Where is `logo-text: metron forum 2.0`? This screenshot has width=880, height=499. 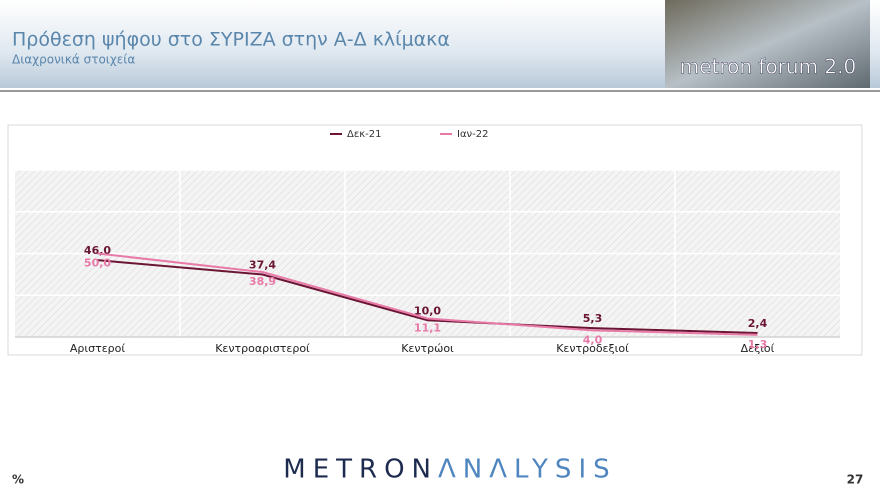 logo-text: metron forum 2.0 is located at coordinates (768, 67).